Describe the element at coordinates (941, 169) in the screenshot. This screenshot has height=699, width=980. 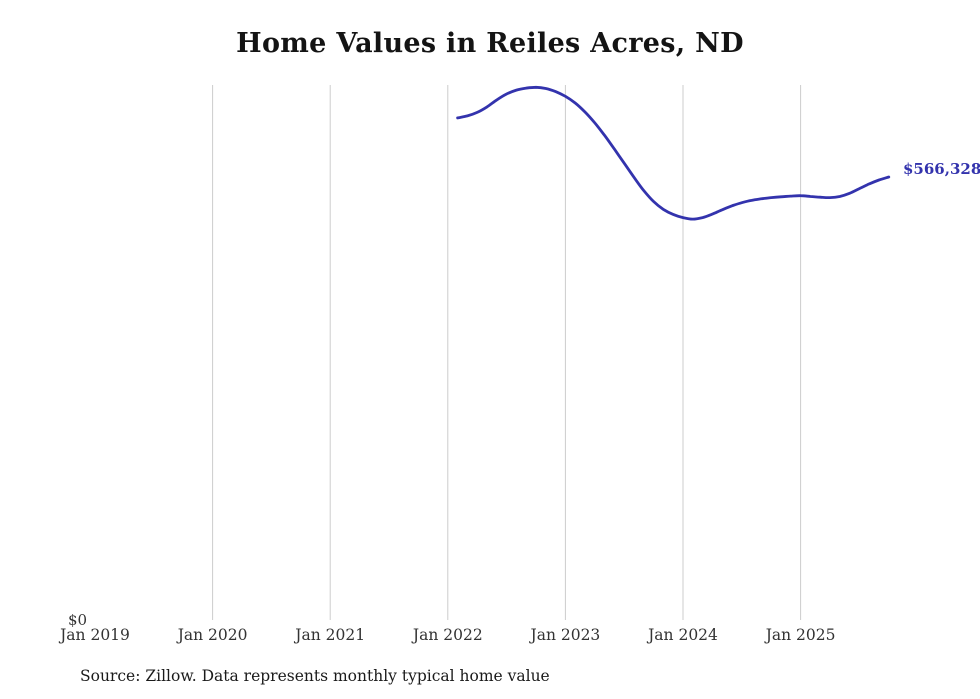
I see `latest-value-label: $566,328` at that location.